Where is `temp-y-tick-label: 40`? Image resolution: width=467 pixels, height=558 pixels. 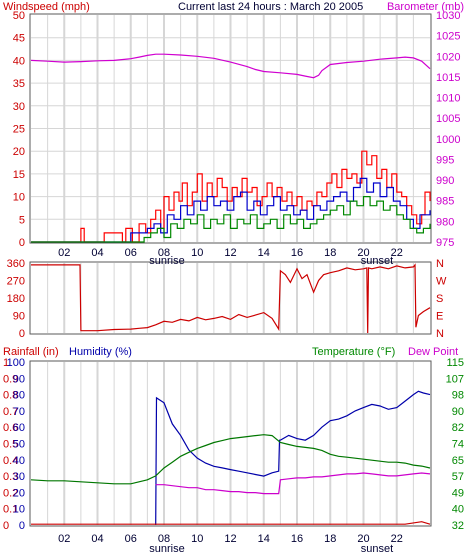 temp-y-tick-label: 40 is located at coordinates (458, 510).